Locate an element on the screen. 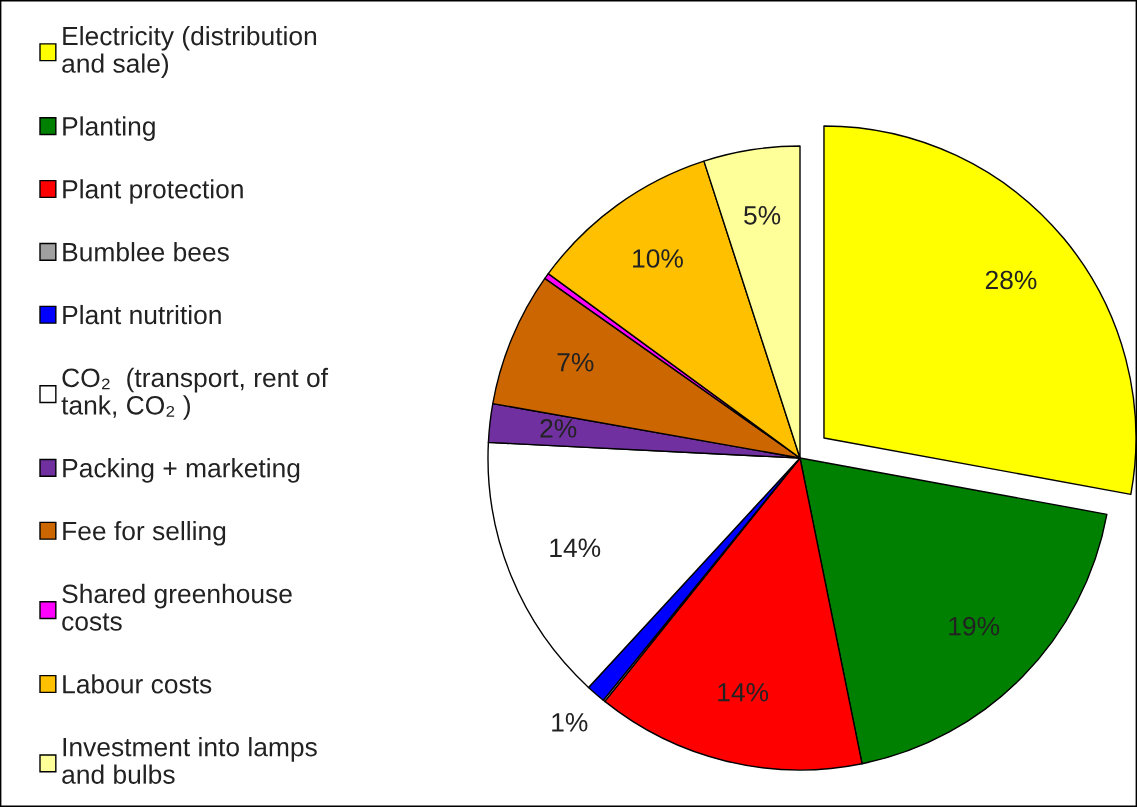 This screenshot has width=1137, height=807. data-label: 10% is located at coordinates (658, 258).